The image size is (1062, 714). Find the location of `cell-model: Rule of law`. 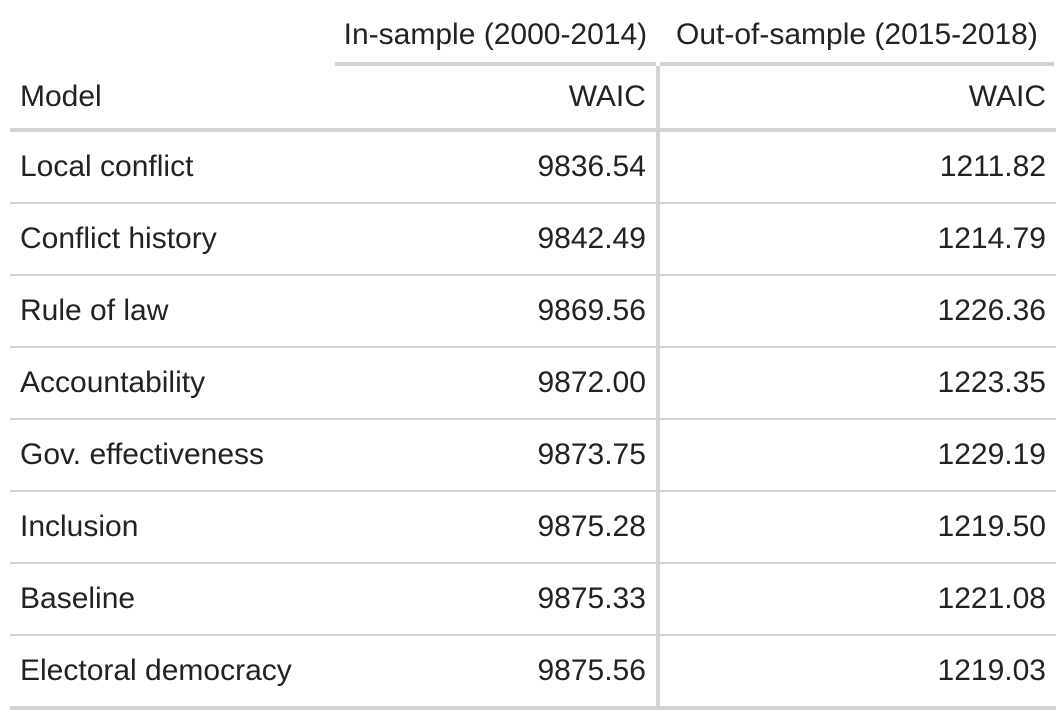

cell-model: Rule of law is located at coordinates (171, 311).